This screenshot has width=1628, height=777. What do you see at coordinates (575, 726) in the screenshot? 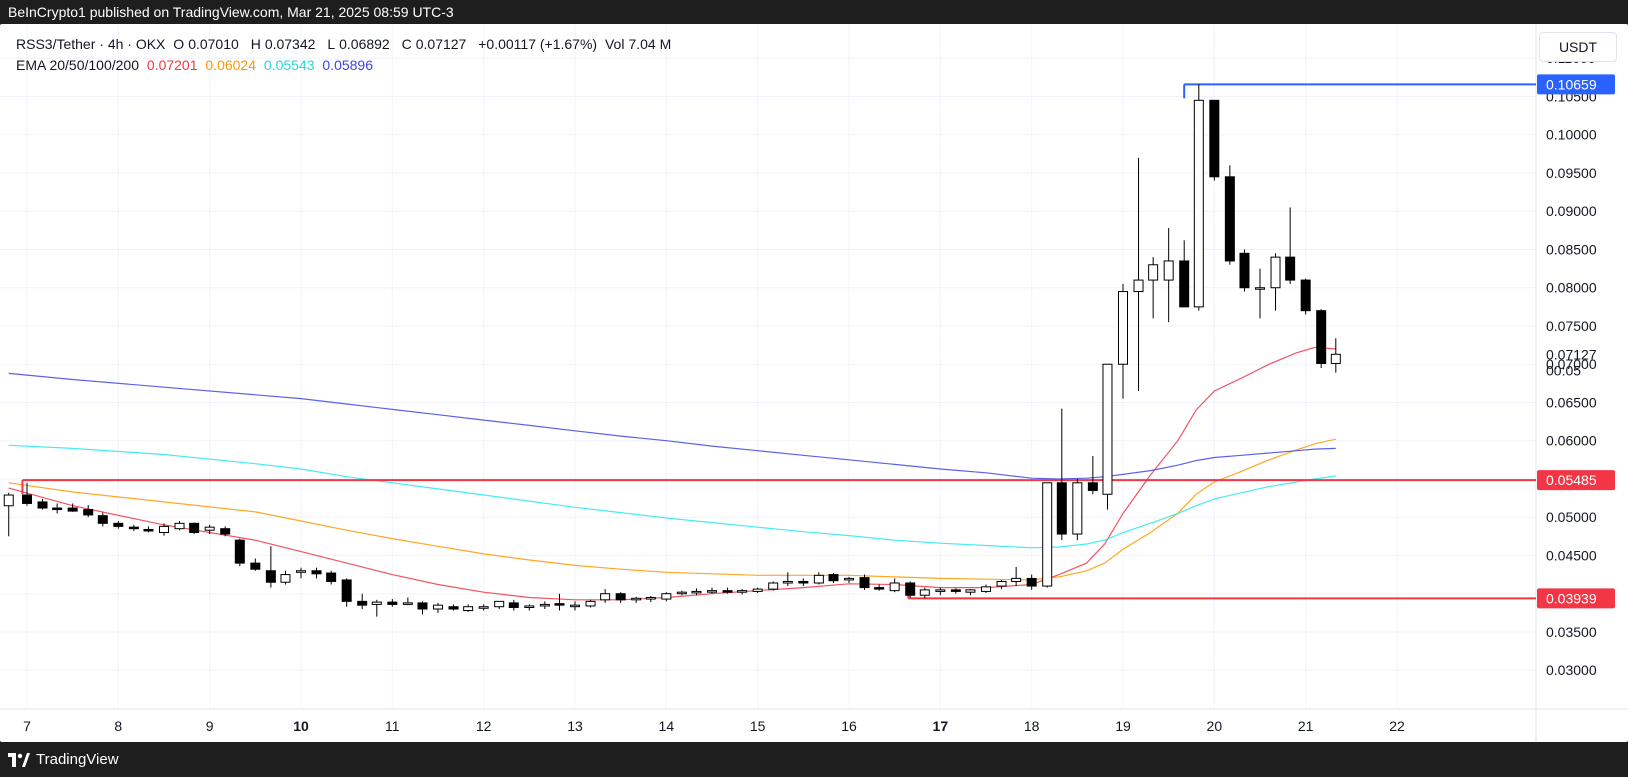
I see `x-tick-label: 13` at bounding box center [575, 726].